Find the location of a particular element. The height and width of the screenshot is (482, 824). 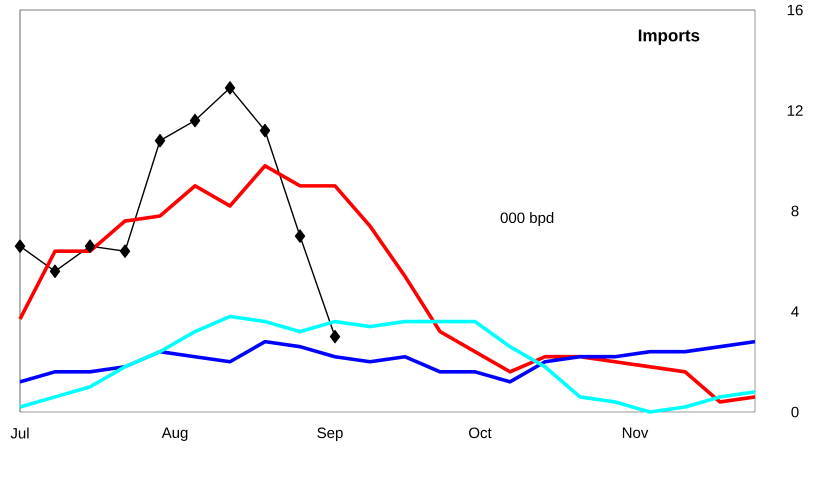

x-tick-label: Oct is located at coordinates (480, 433).